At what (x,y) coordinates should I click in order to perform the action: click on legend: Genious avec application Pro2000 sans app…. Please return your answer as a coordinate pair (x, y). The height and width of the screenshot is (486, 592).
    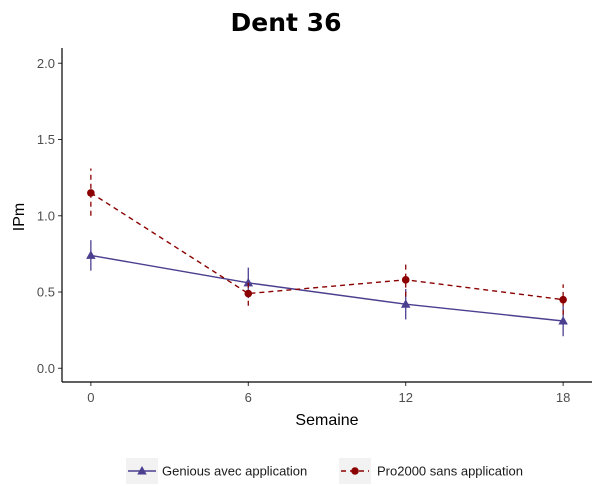
    Looking at the image, I should click on (324, 471).